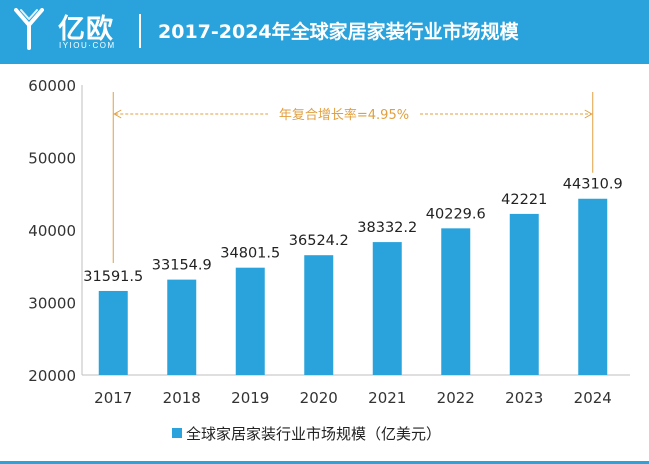  What do you see at coordinates (29, 29) in the screenshot?
I see `yiou-logo-icon` at bounding box center [29, 29].